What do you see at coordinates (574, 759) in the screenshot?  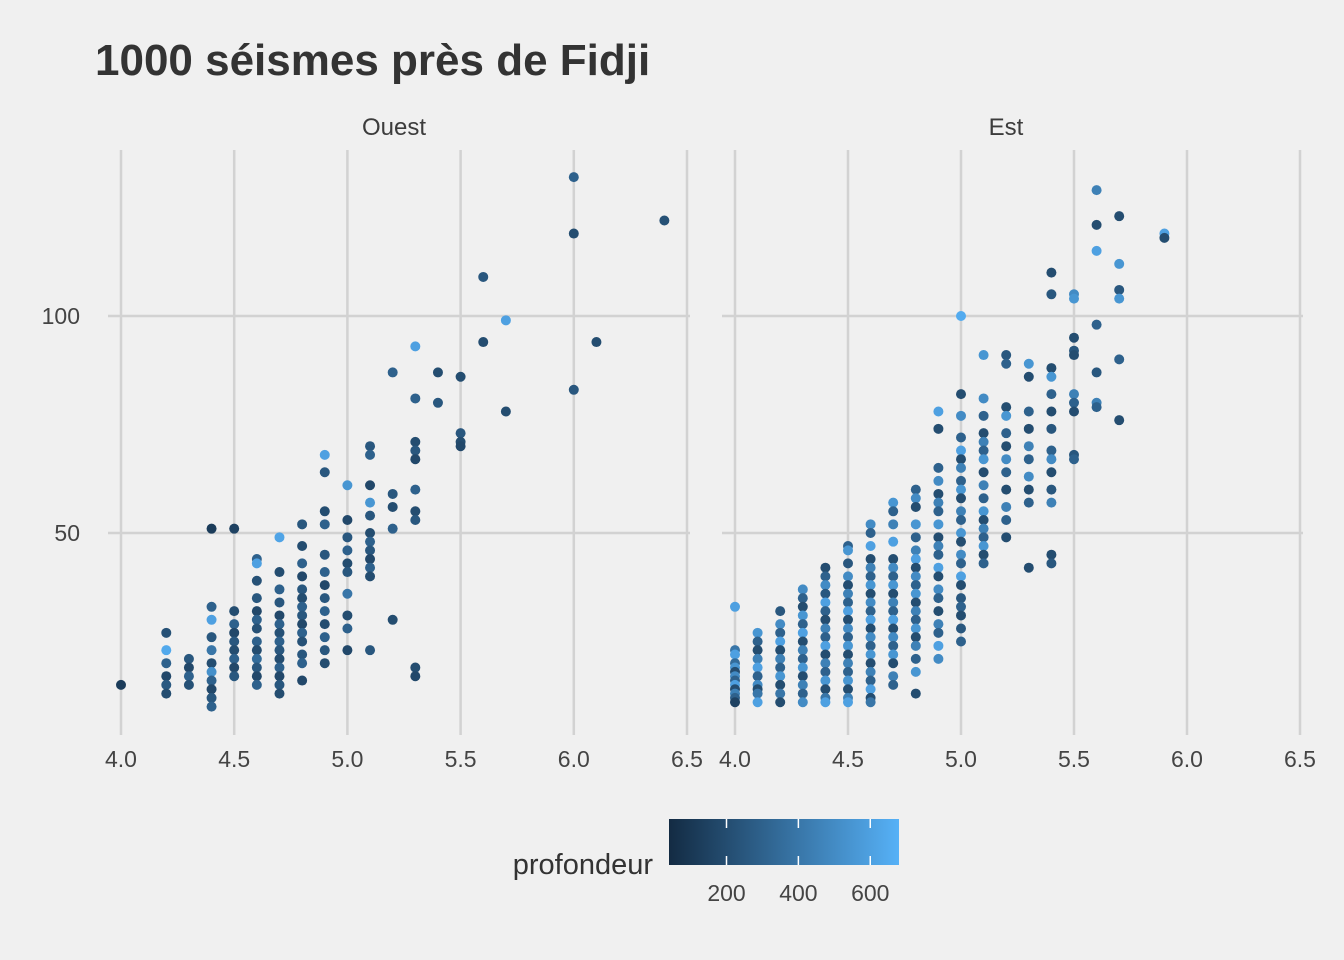 I see `x-tick-label: 6.0` at bounding box center [574, 759].